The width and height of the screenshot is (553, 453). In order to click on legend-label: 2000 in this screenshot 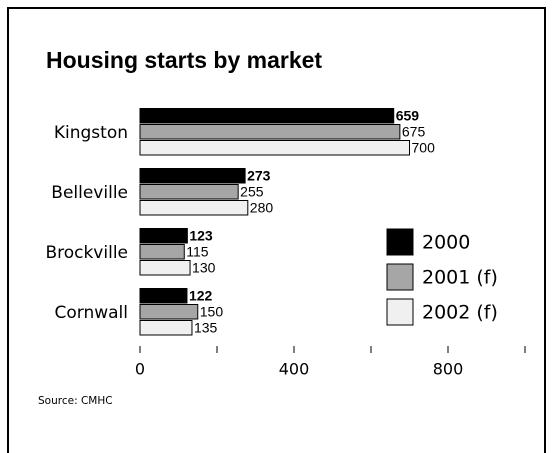, I will do `click(446, 243)`.